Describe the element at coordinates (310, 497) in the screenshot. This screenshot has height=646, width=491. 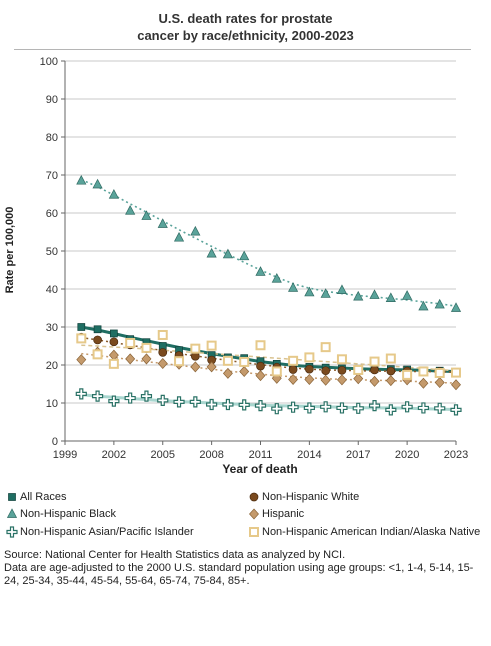
I see `legend-label: Non-Hispanic White` at that location.